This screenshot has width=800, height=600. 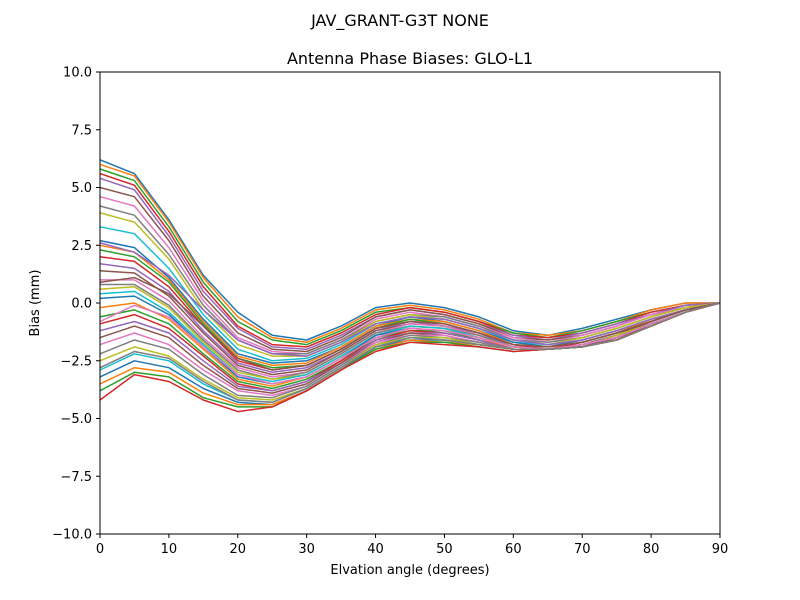 What do you see at coordinates (238, 549) in the screenshot?
I see `x-tick-label: 20` at bounding box center [238, 549].